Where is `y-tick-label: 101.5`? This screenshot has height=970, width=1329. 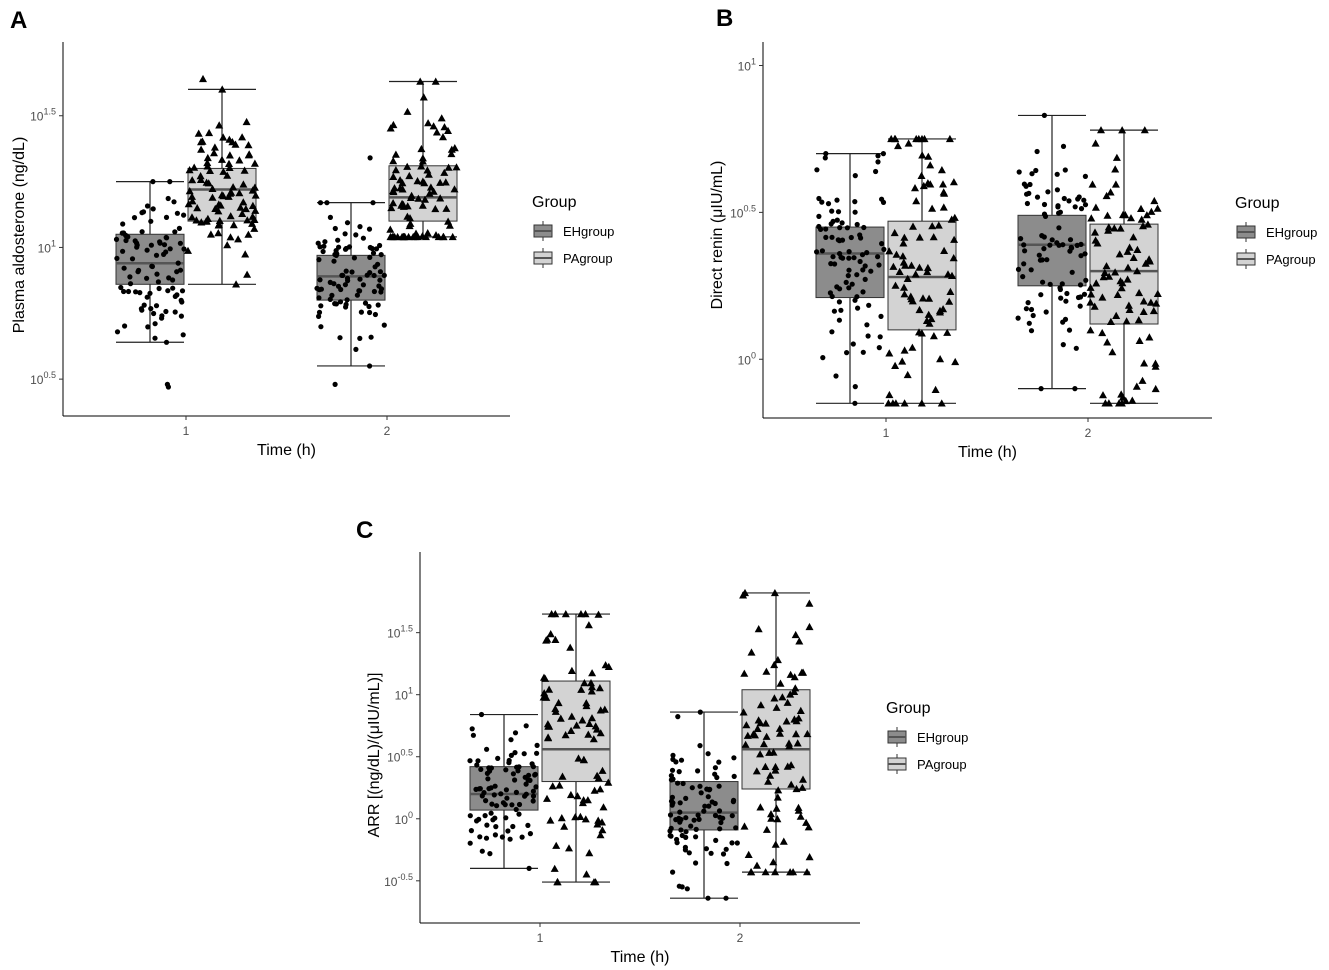 y-tick-label: 101.5 is located at coordinates (43, 115).